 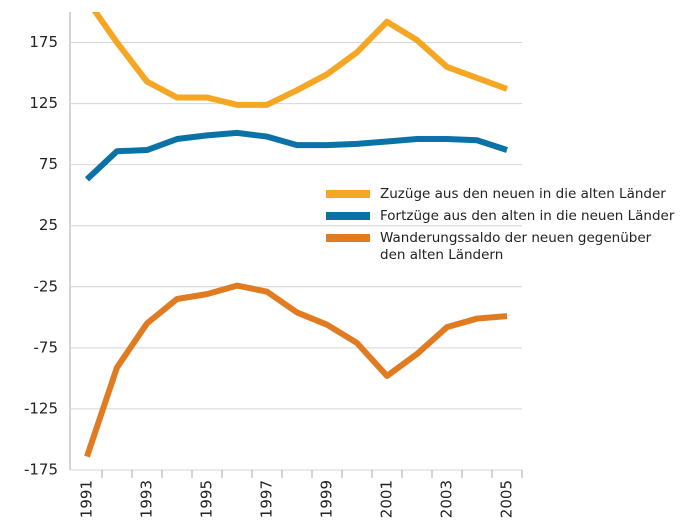 What do you see at coordinates (327, 499) in the screenshot?
I see `x-tick-label: 1999` at bounding box center [327, 499].